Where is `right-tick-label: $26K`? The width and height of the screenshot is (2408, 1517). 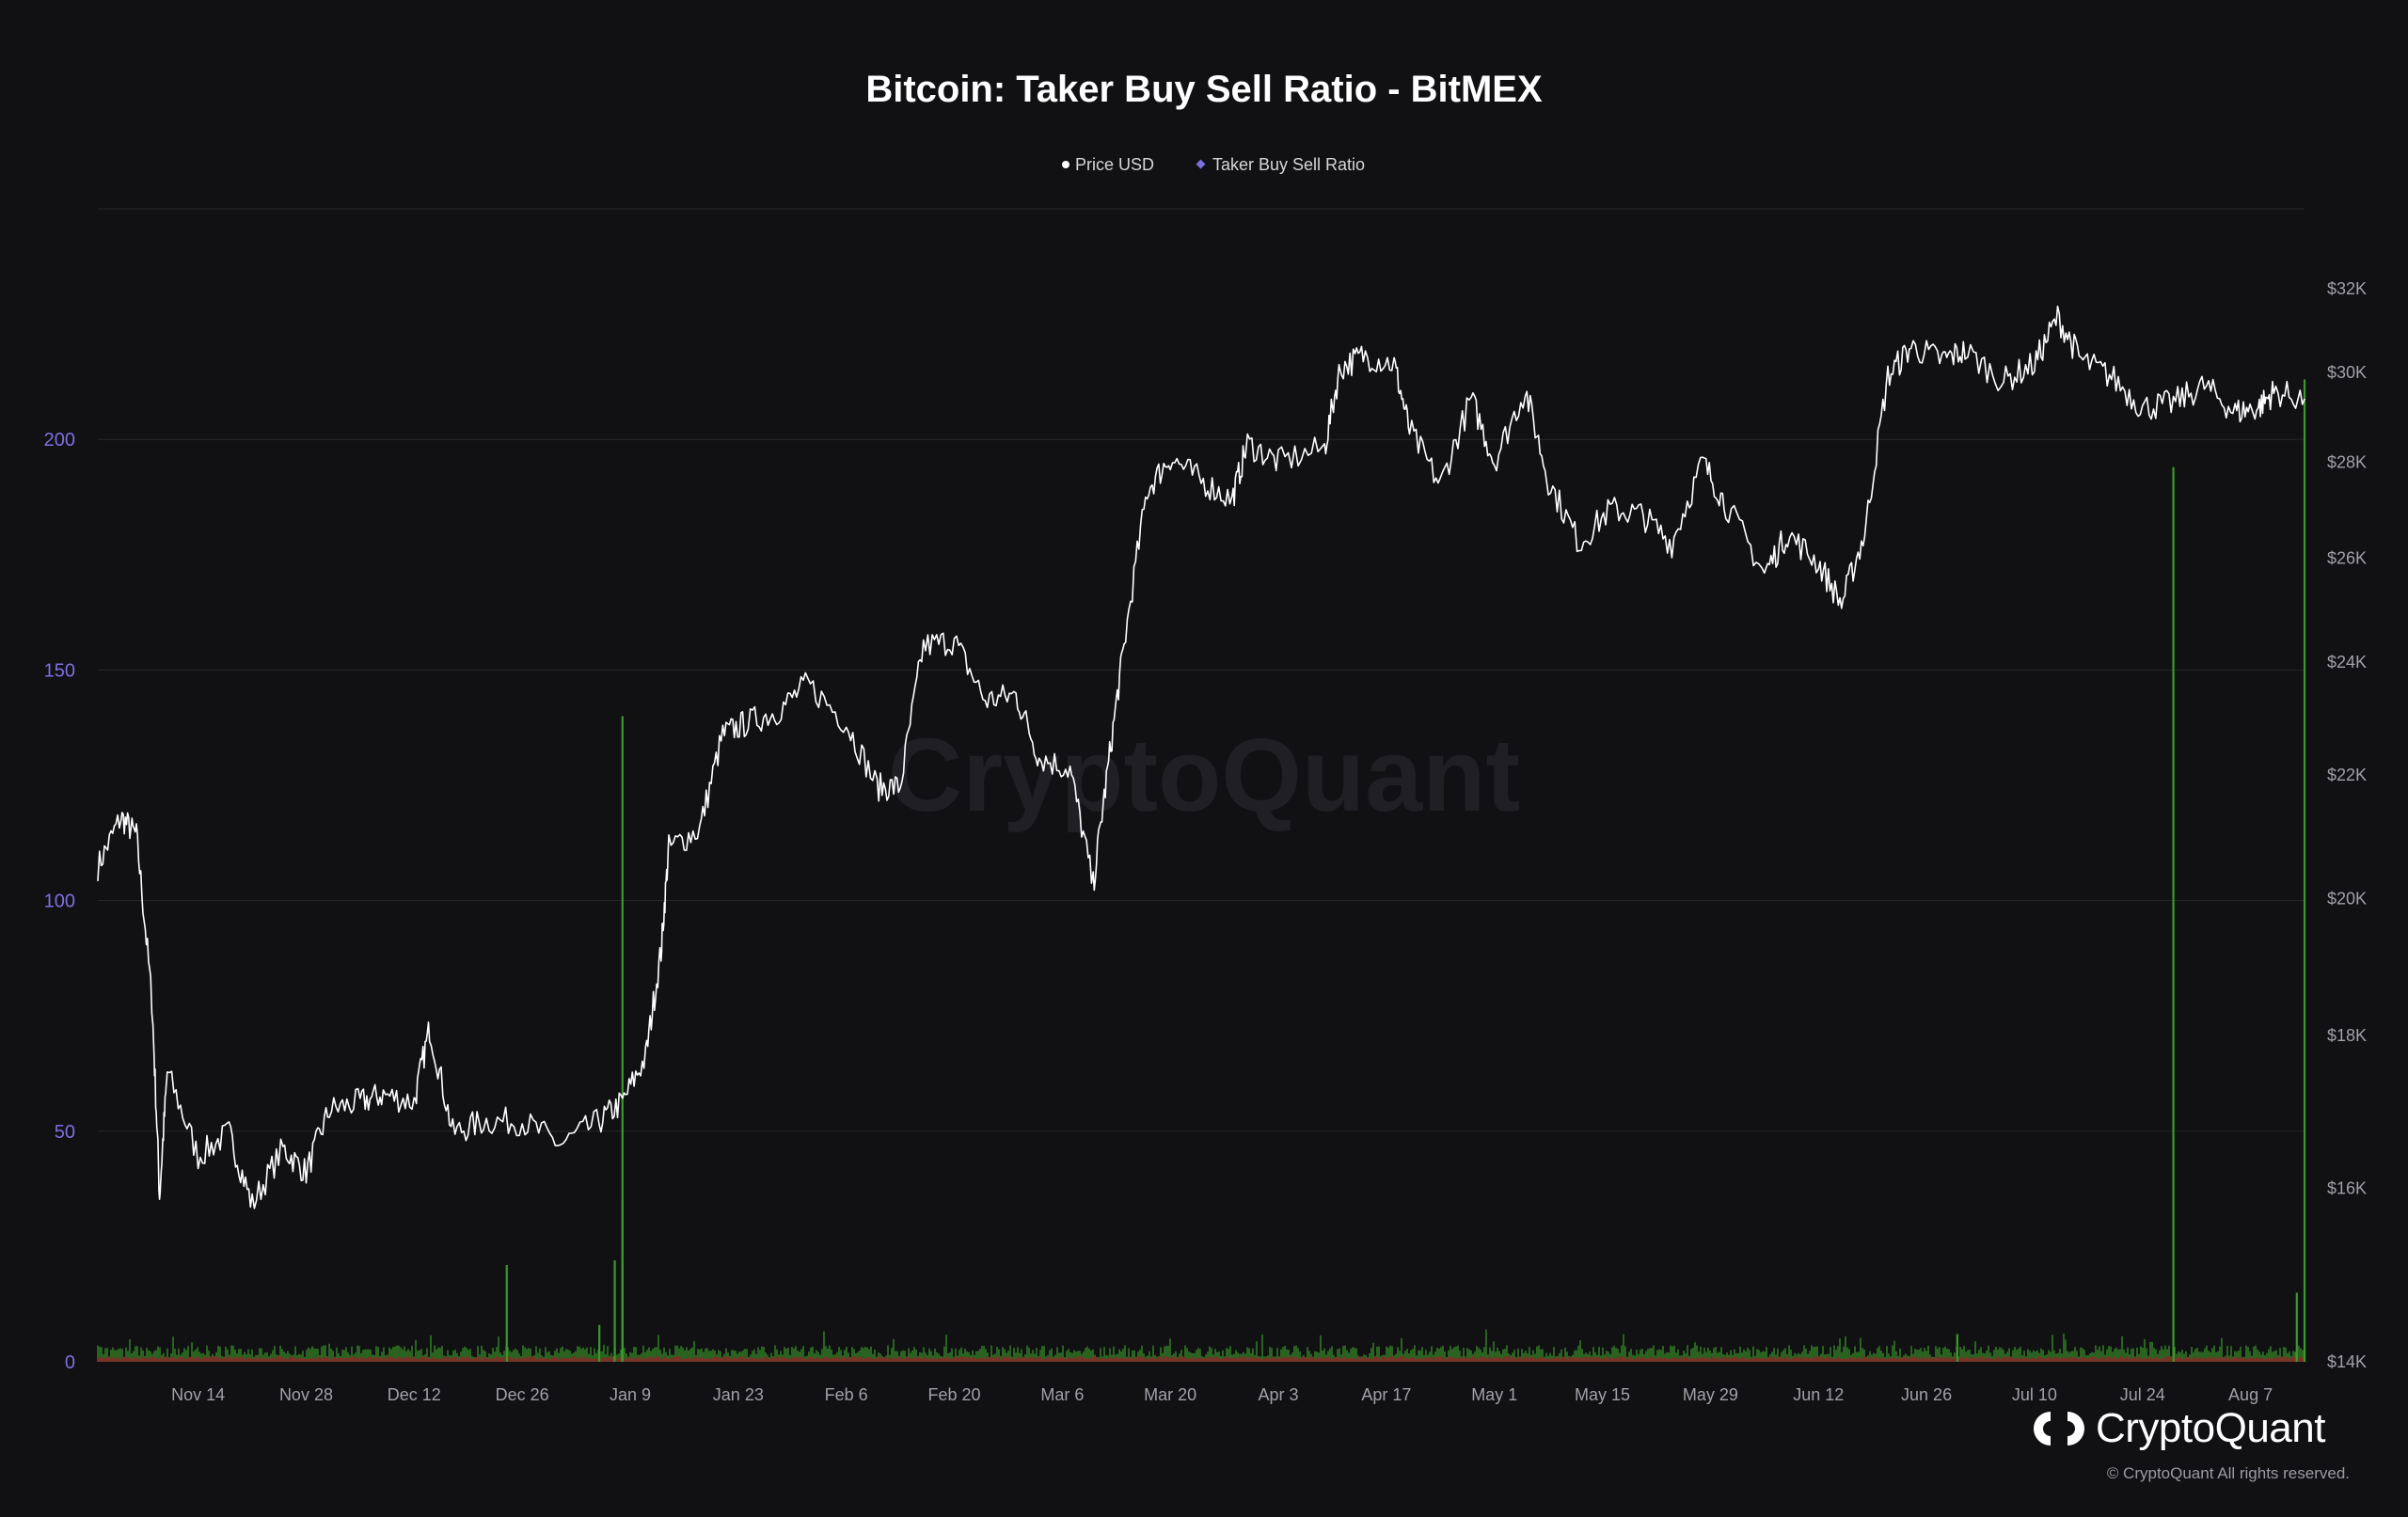 right-tick-label: $26K is located at coordinates (2347, 558).